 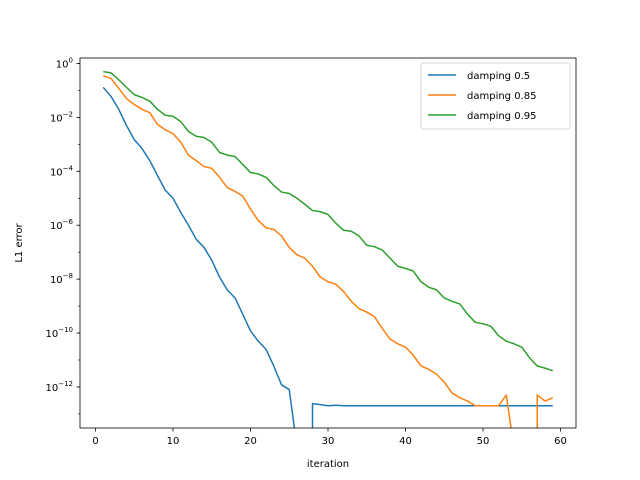 What do you see at coordinates (62, 236) in the screenshot?
I see `y-axis: 10⁰ 10⁻² 10⁻⁴ 10⁻⁶ 10⁻⁸ 10⁻¹⁰ 10⁻¹²` at bounding box center [62, 236].